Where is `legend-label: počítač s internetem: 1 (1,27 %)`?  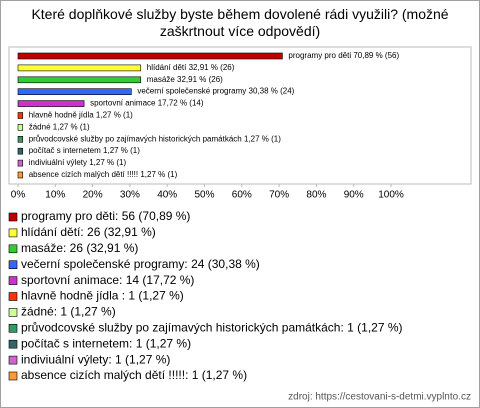
legend-label: počítač s internetem: 1 (1,27 %) is located at coordinates (106, 343).